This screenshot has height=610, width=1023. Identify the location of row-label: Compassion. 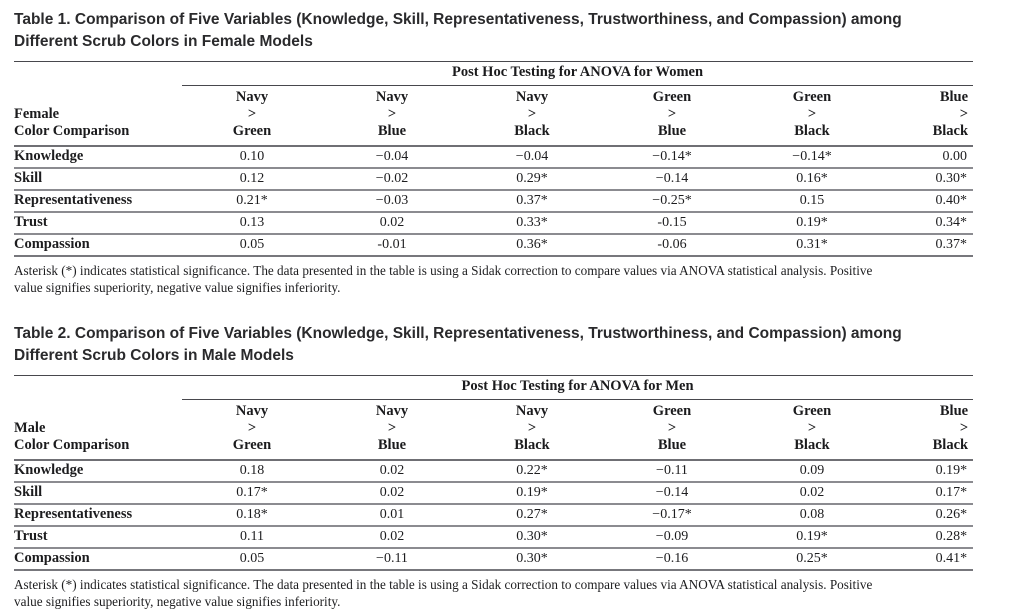
(98, 559).